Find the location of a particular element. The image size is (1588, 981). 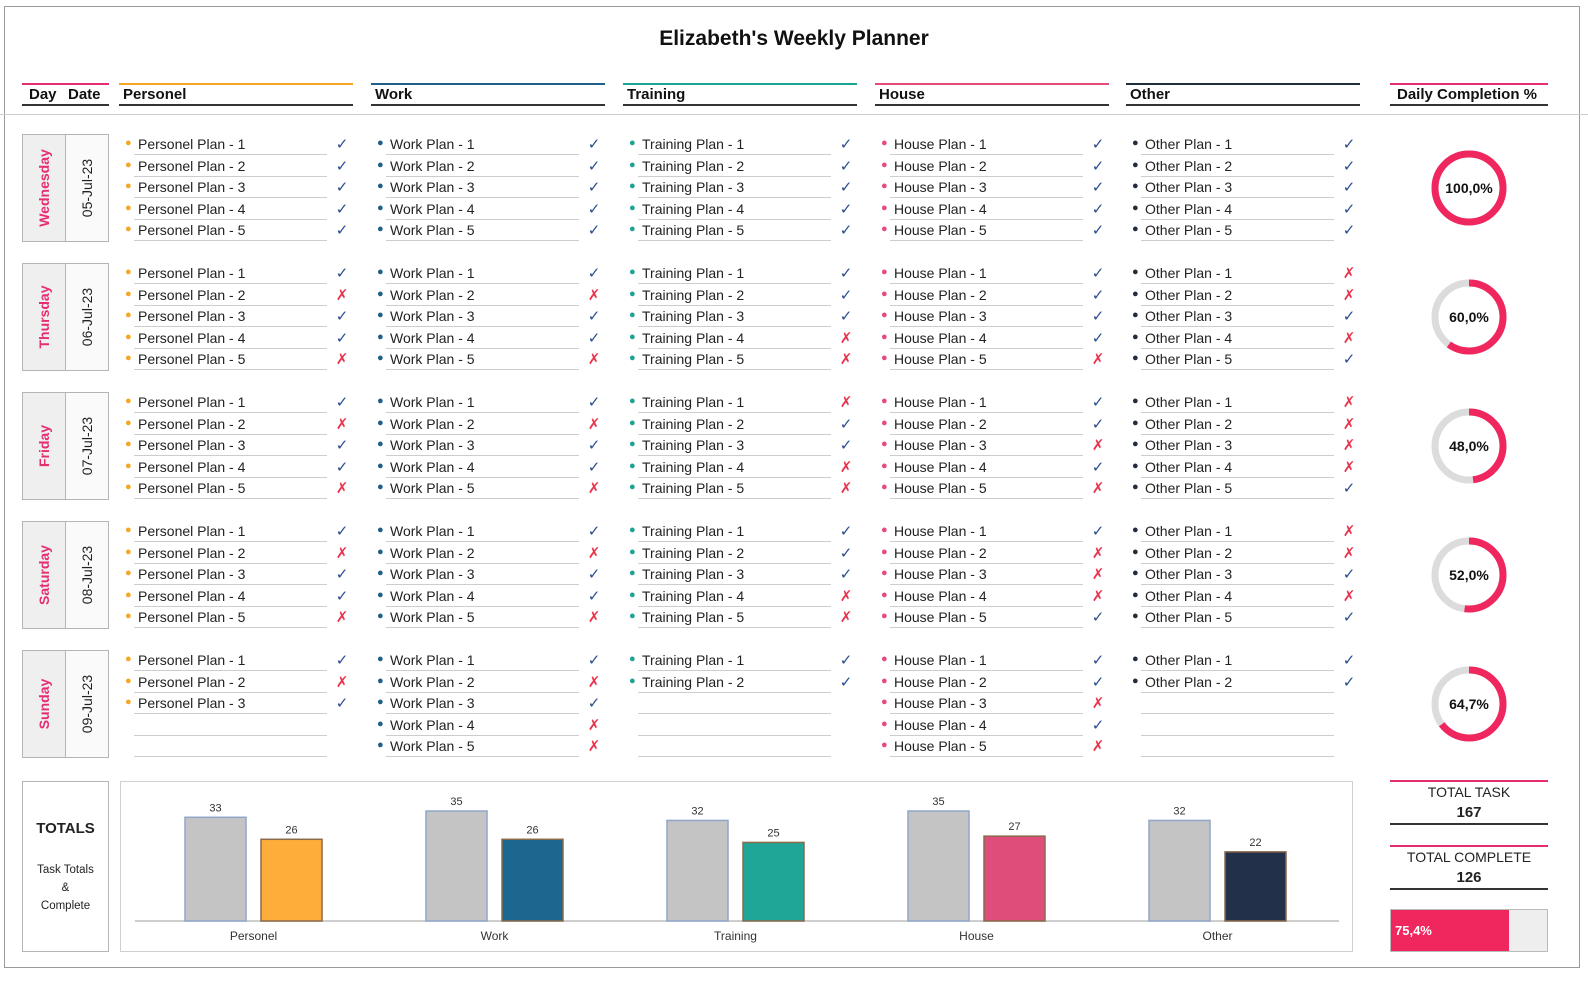

plan-item: ● Other Plan - 5 is located at coordinates (1233, 489).